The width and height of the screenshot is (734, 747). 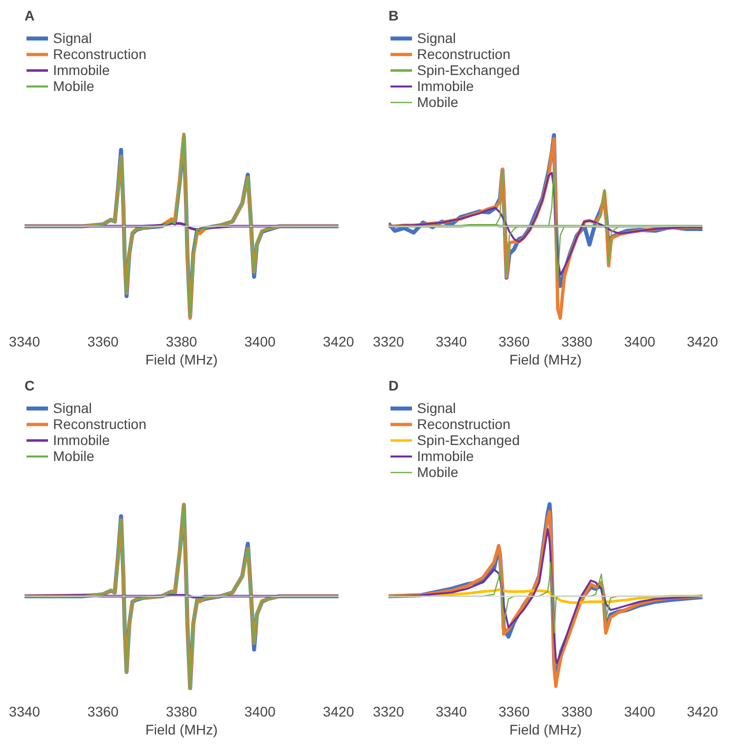 What do you see at coordinates (29, 16) in the screenshot?
I see `chart-title: A` at bounding box center [29, 16].